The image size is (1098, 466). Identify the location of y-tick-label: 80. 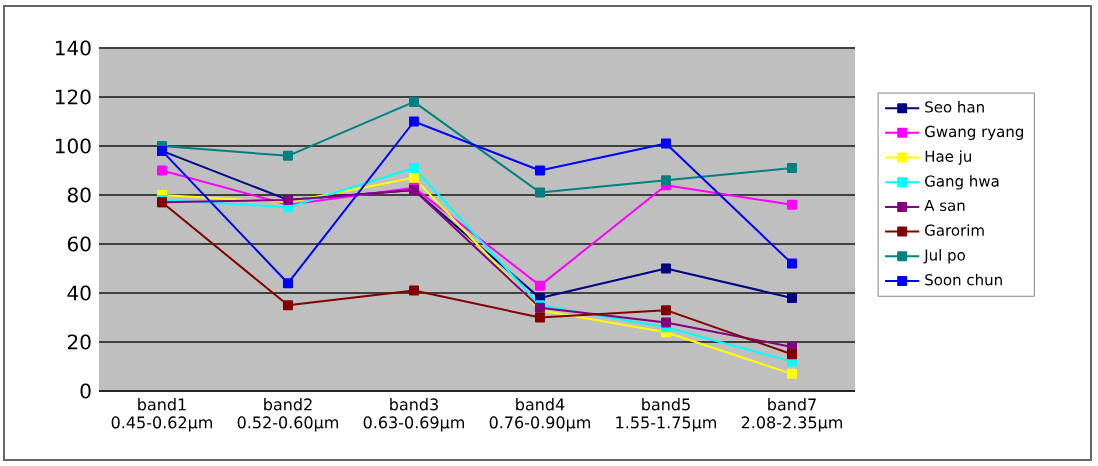
(79, 195).